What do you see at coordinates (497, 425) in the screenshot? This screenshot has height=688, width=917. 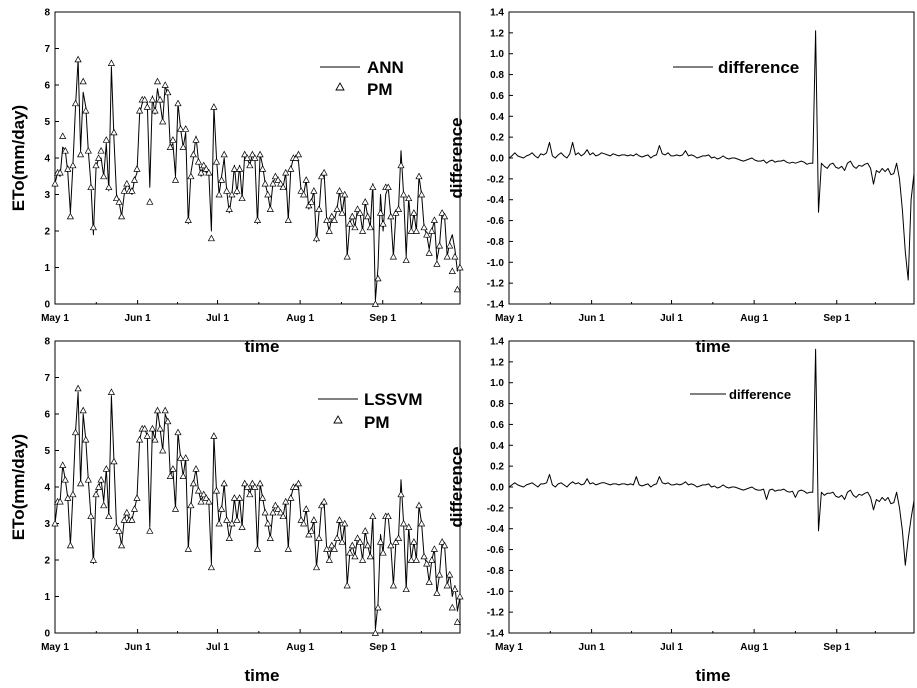 I see `y-tick-label: 0.6` at bounding box center [497, 425].